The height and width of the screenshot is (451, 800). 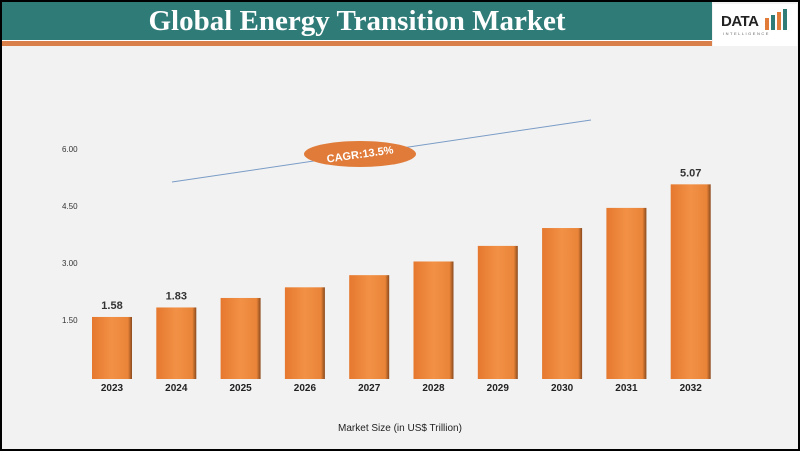 What do you see at coordinates (562, 388) in the screenshot?
I see `x-tick-label: 2030` at bounding box center [562, 388].